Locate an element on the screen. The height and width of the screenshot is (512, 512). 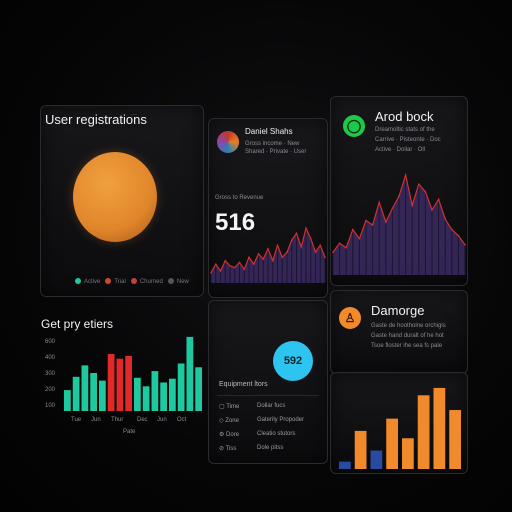
area-chart-revenue is located at coordinates (268, 254).